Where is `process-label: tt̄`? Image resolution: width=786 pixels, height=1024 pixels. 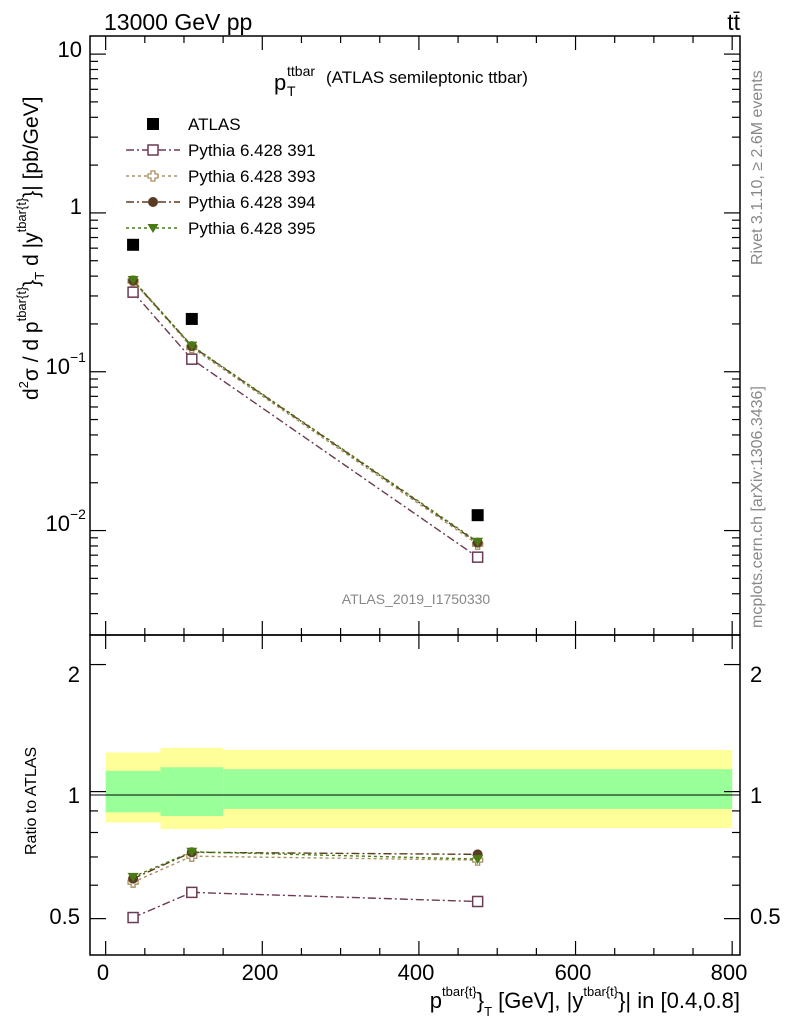
process-label: tt̄ is located at coordinates (733, 22).